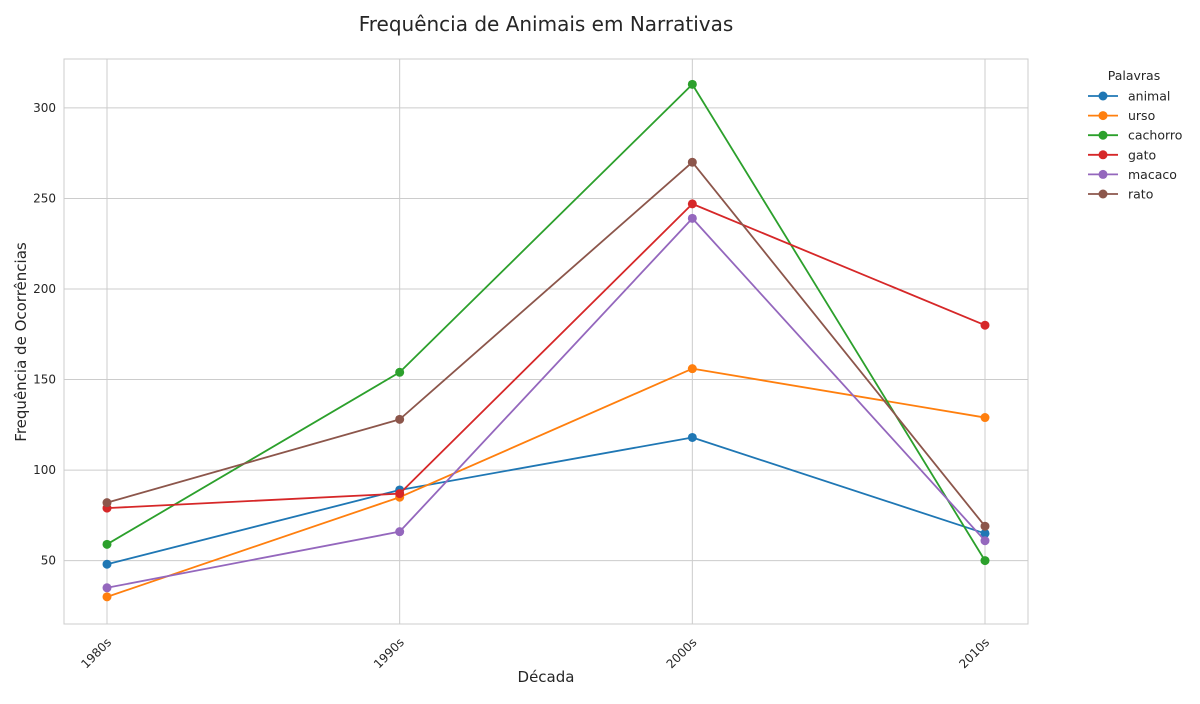 Image resolution: width=1200 pixels, height=704 pixels. What do you see at coordinates (44, 289) in the screenshot?
I see `y-tick-label: 200` at bounding box center [44, 289].